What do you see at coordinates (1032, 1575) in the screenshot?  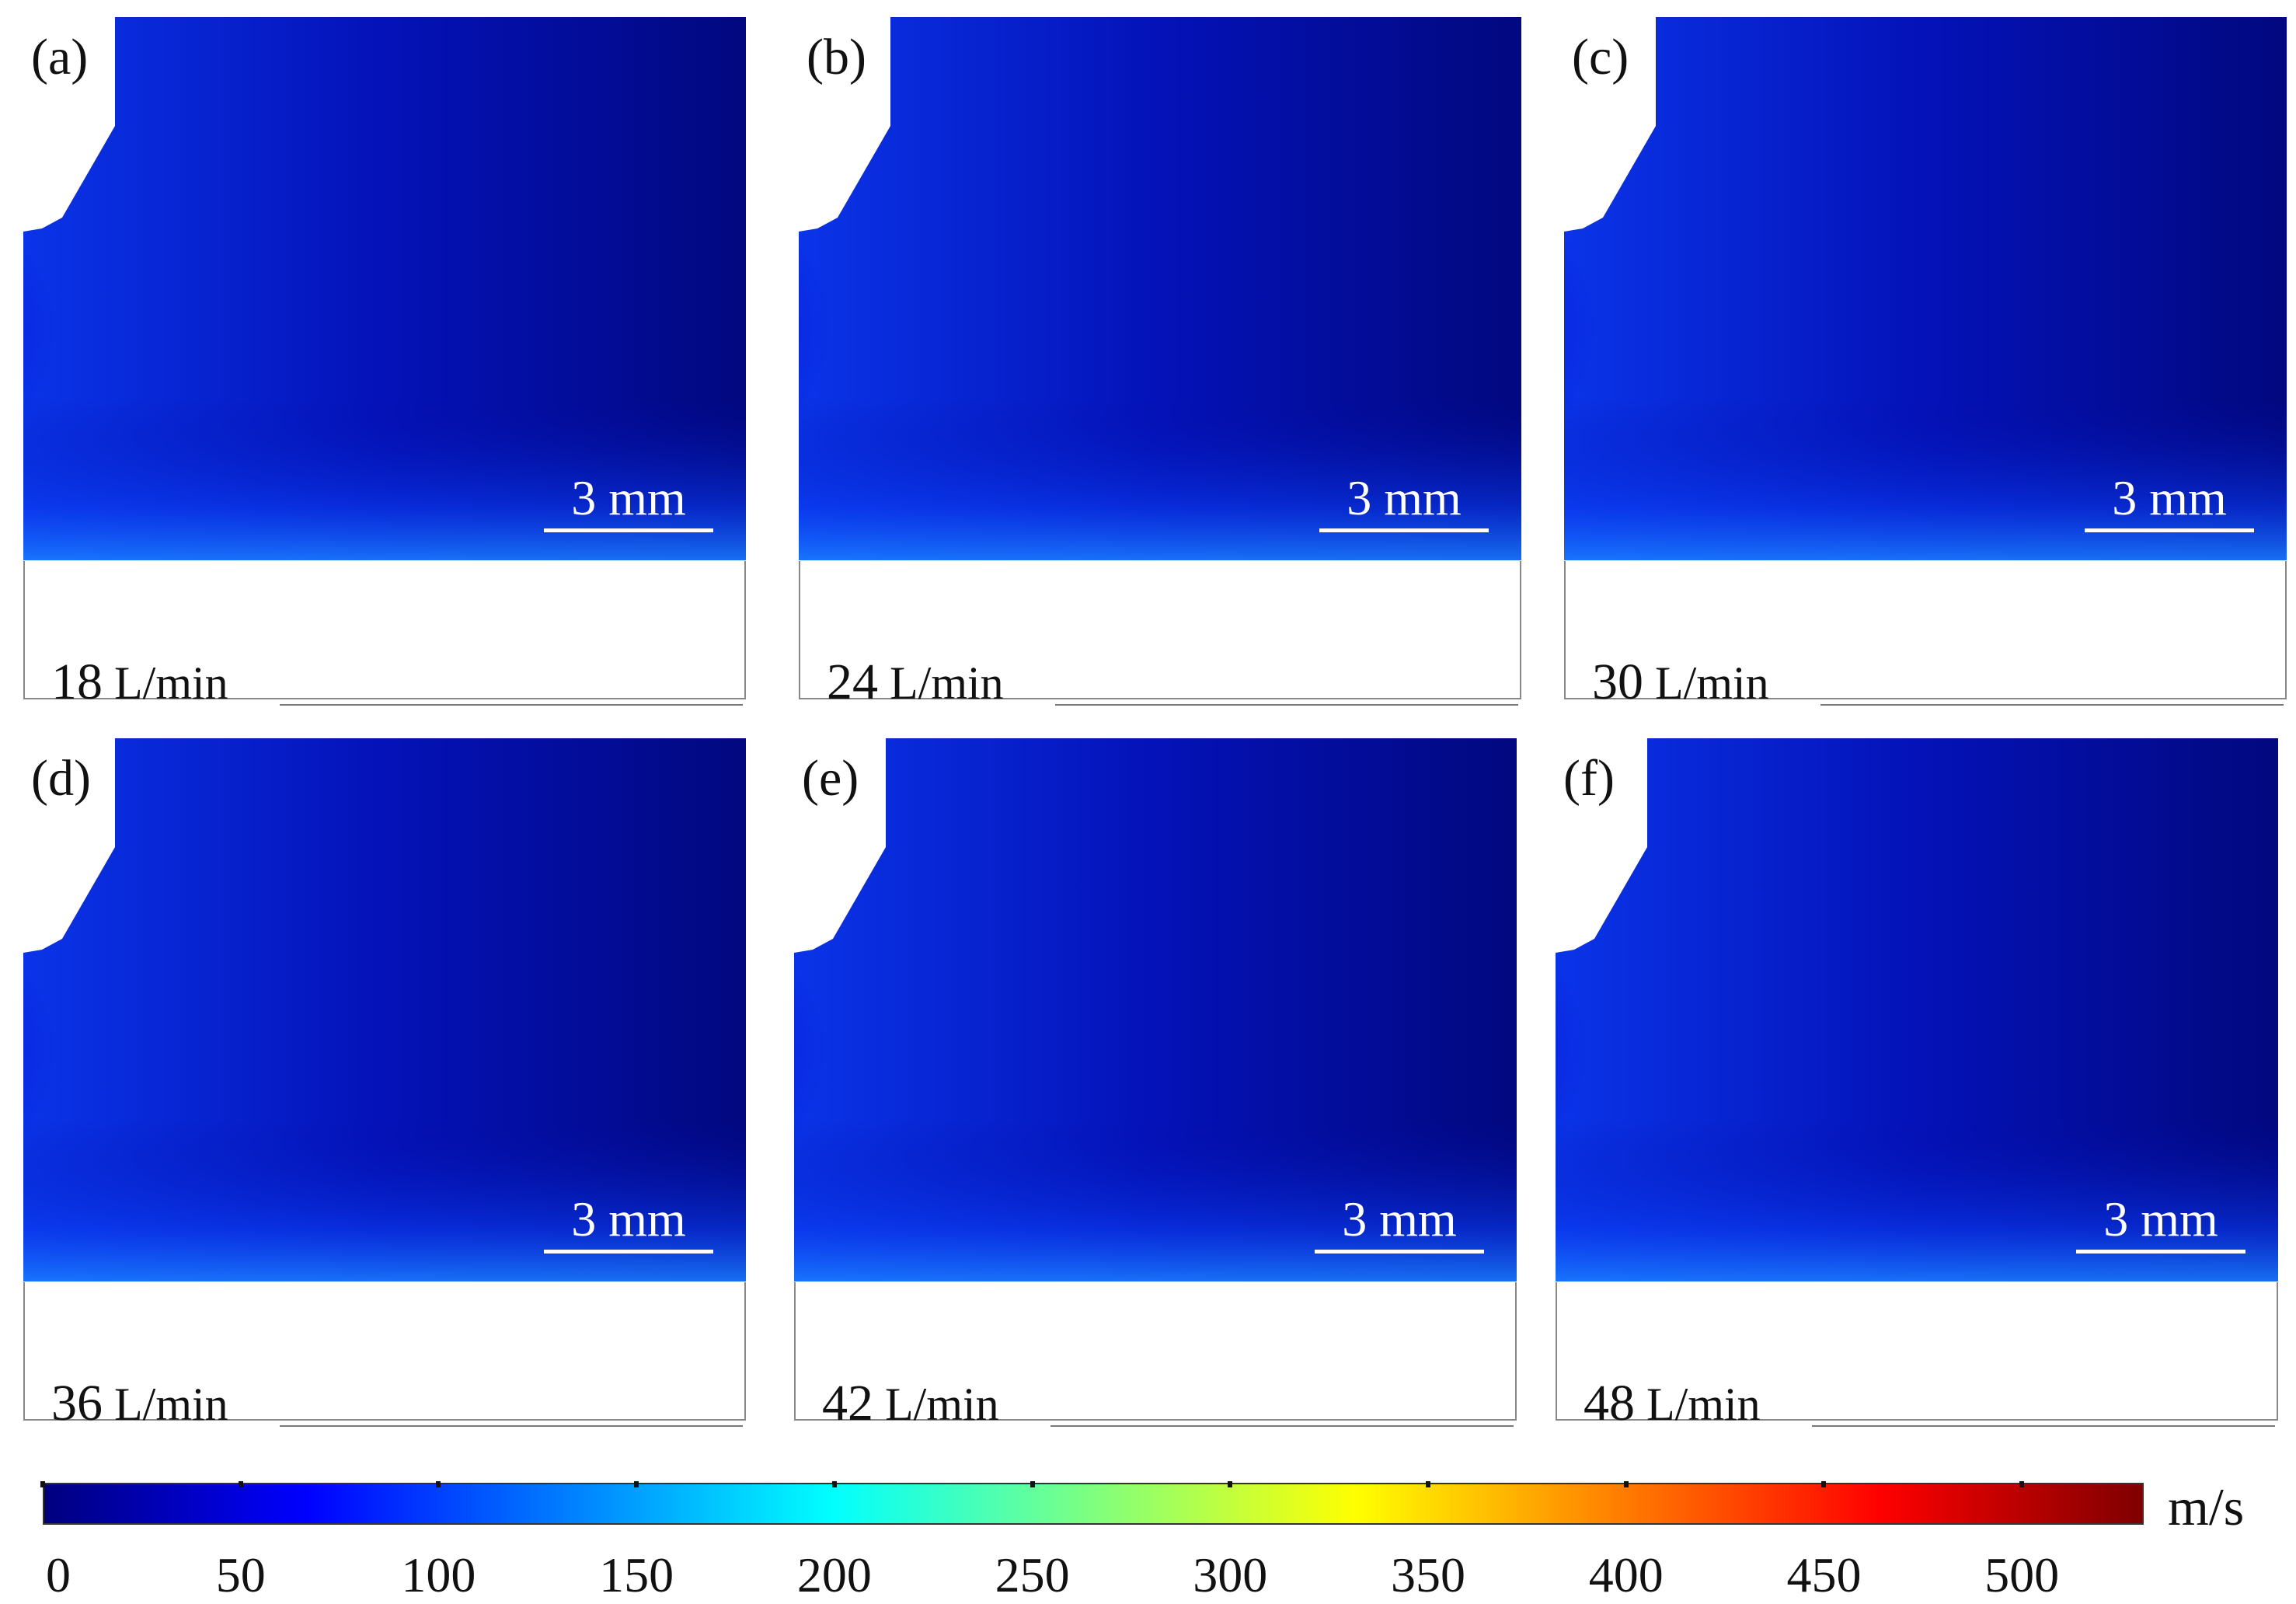 I see `colorbar-tick-label: 250` at bounding box center [1032, 1575].